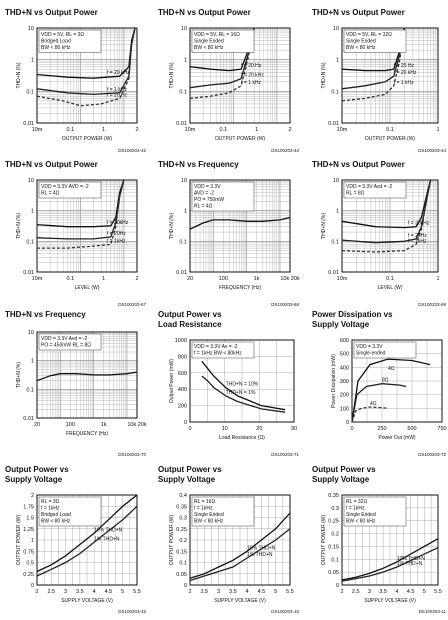 This screenshot has height=620, width=448. Describe the element at coordinates (333, 547) in the screenshot. I see `y-tick-label: 0.15` at that location.